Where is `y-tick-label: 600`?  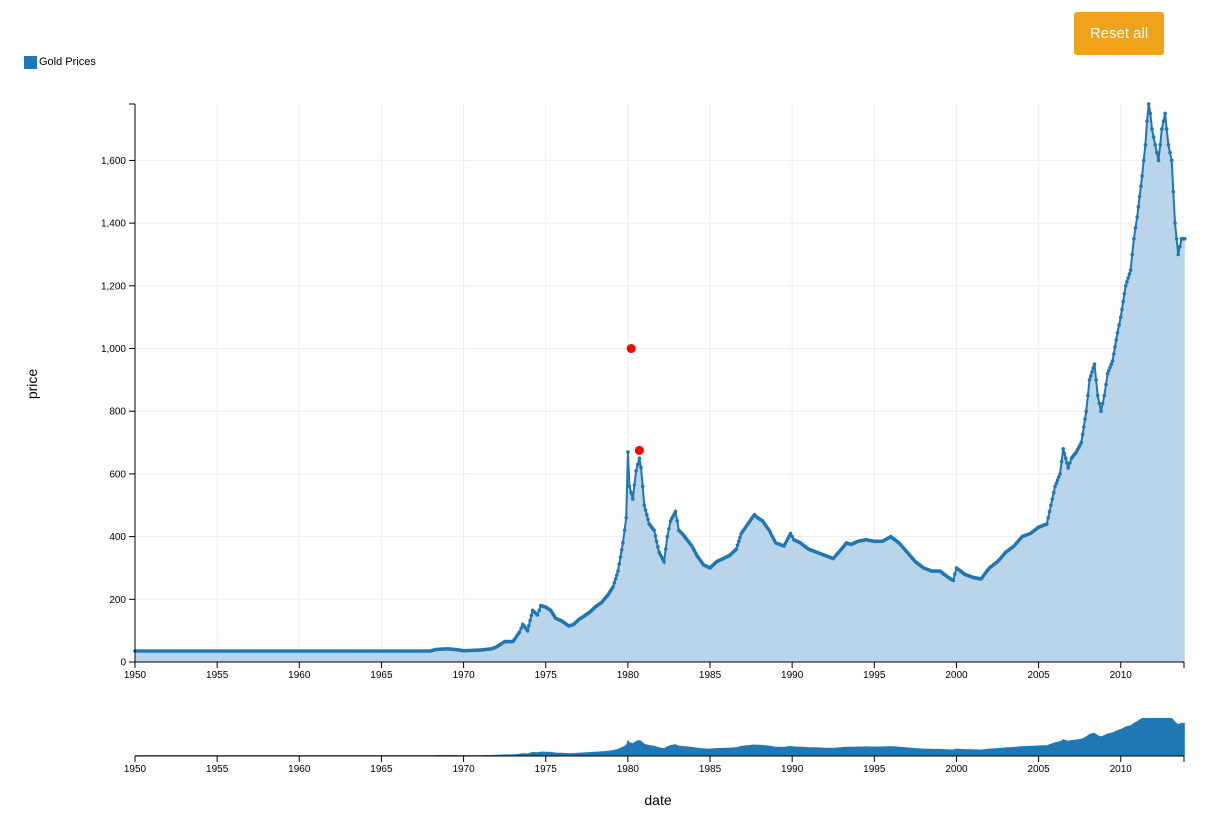 y-tick-label: 600 is located at coordinates (117, 474).